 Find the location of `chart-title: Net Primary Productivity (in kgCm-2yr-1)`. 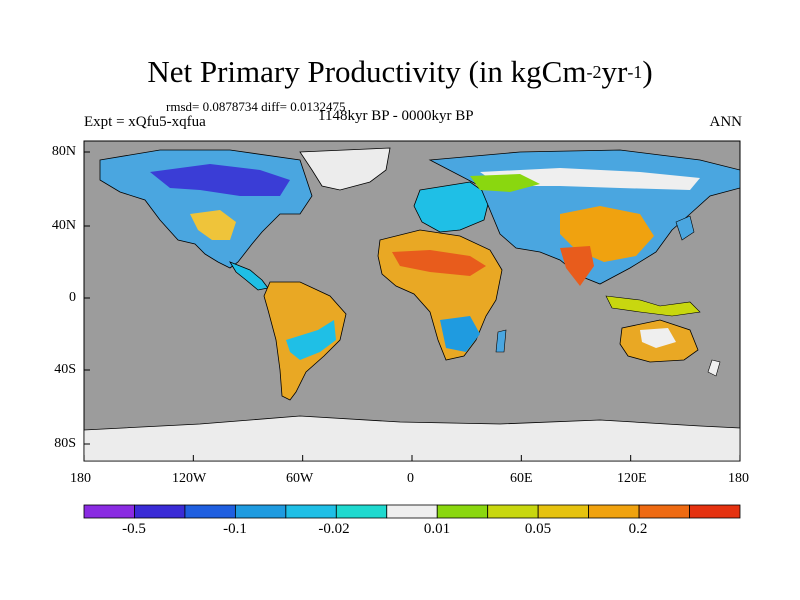

chart-title: Net Primary Productivity (in kgCm-2yr-1) is located at coordinates (400, 71).